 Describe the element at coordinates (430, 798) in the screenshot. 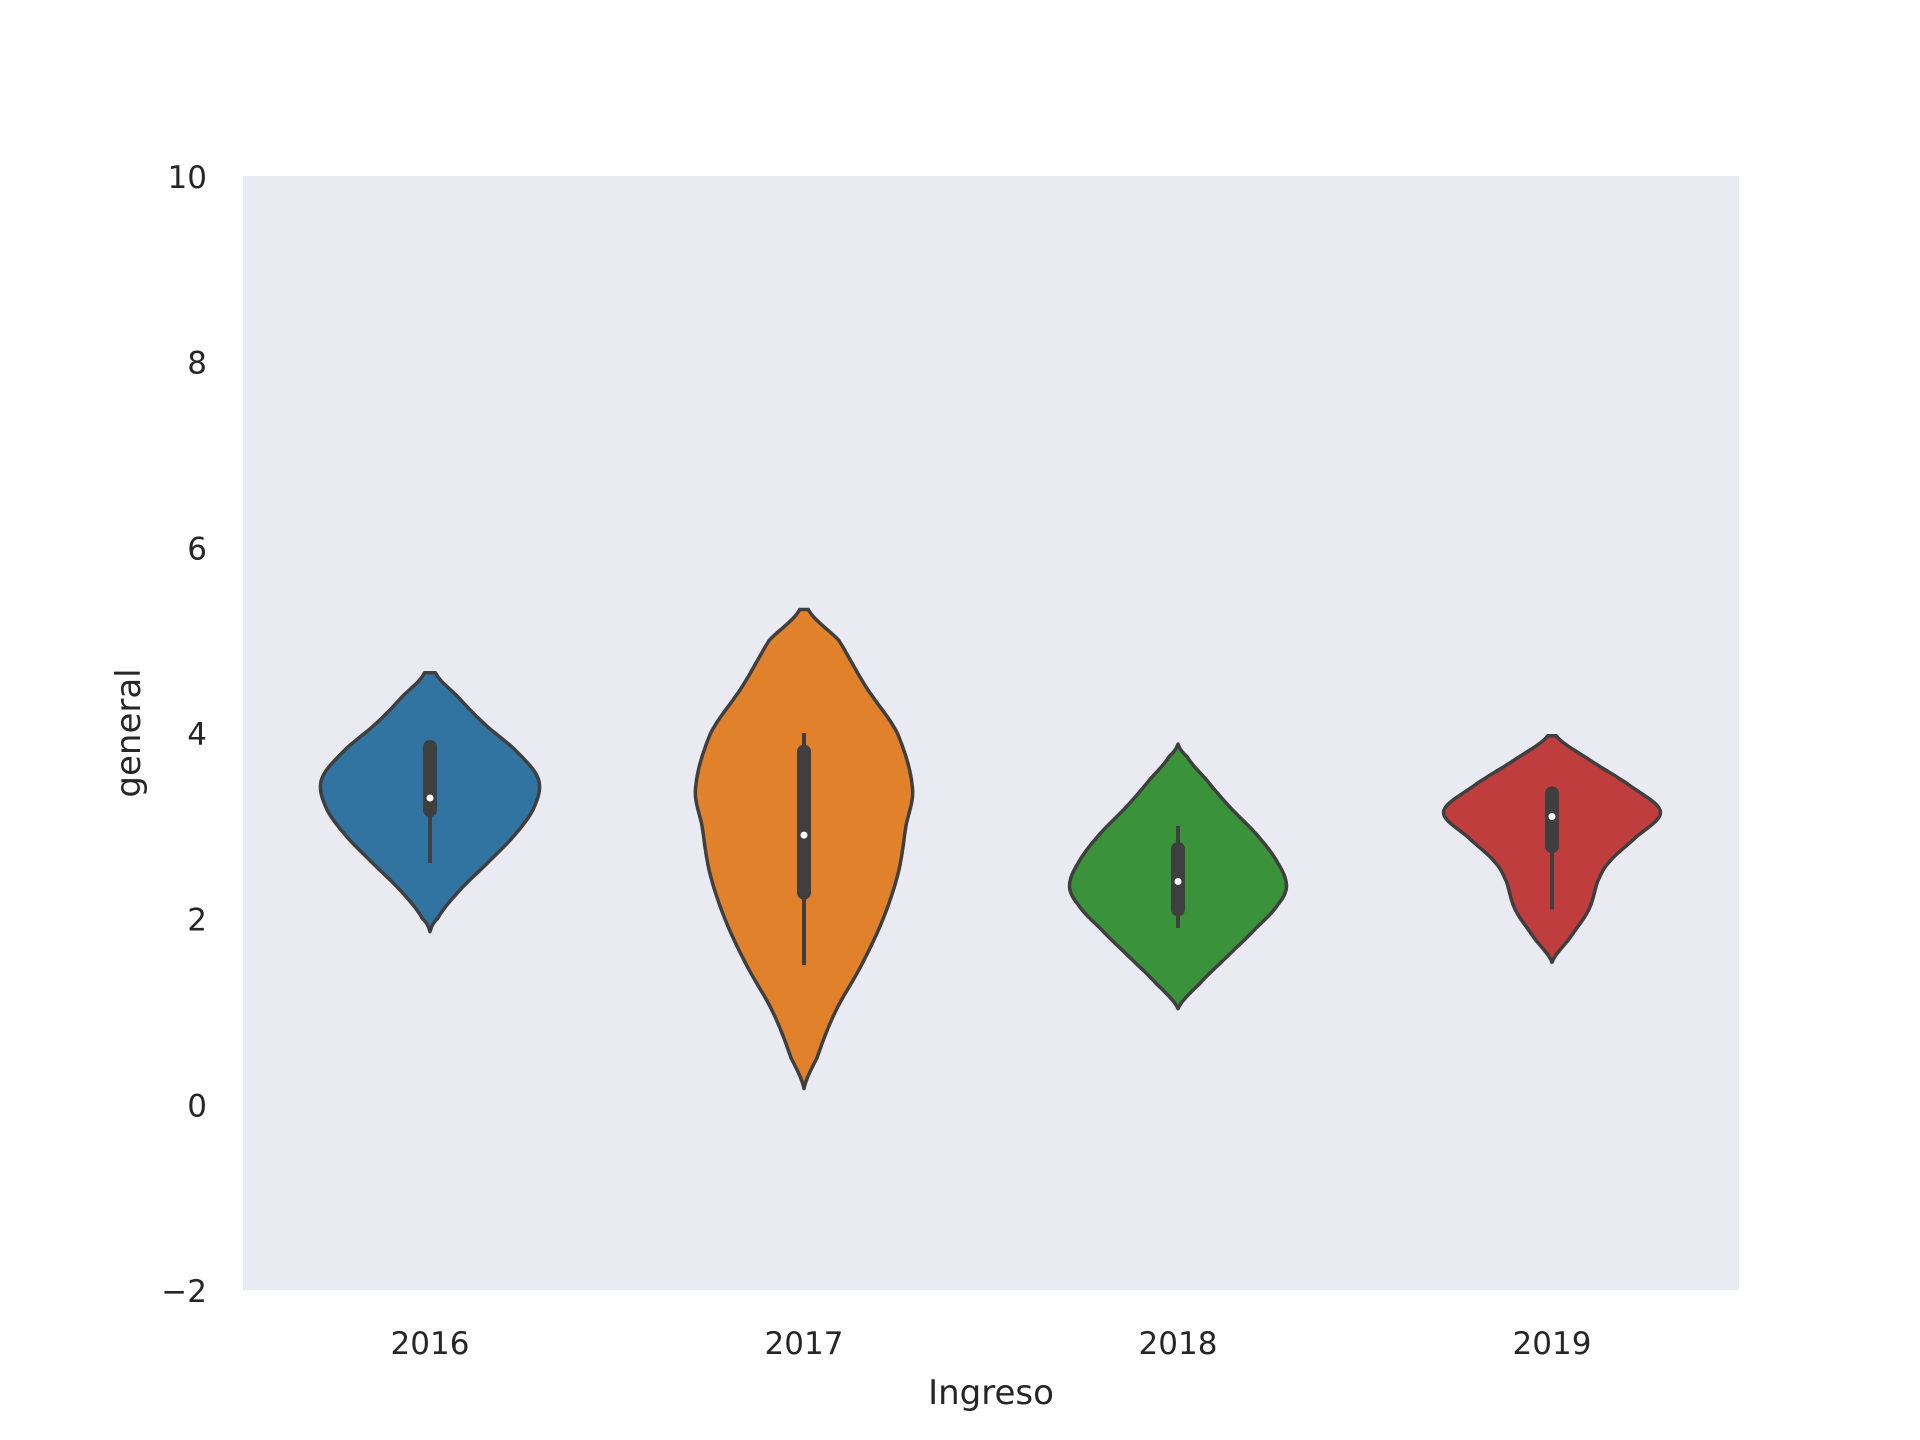

I see `median-point-2016` at that location.